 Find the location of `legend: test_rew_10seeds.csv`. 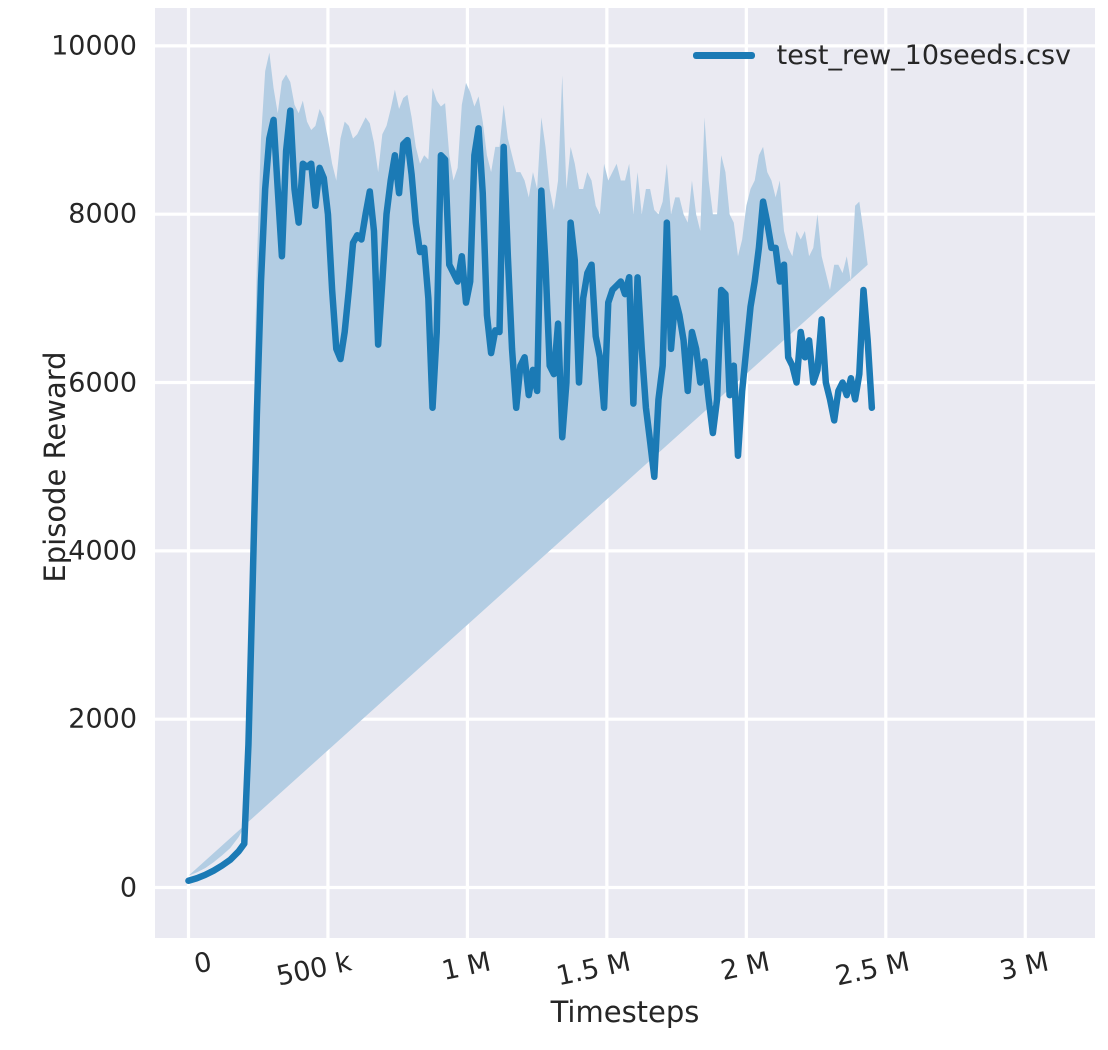

legend: test_rew_10seeds.csv is located at coordinates (882, 55).